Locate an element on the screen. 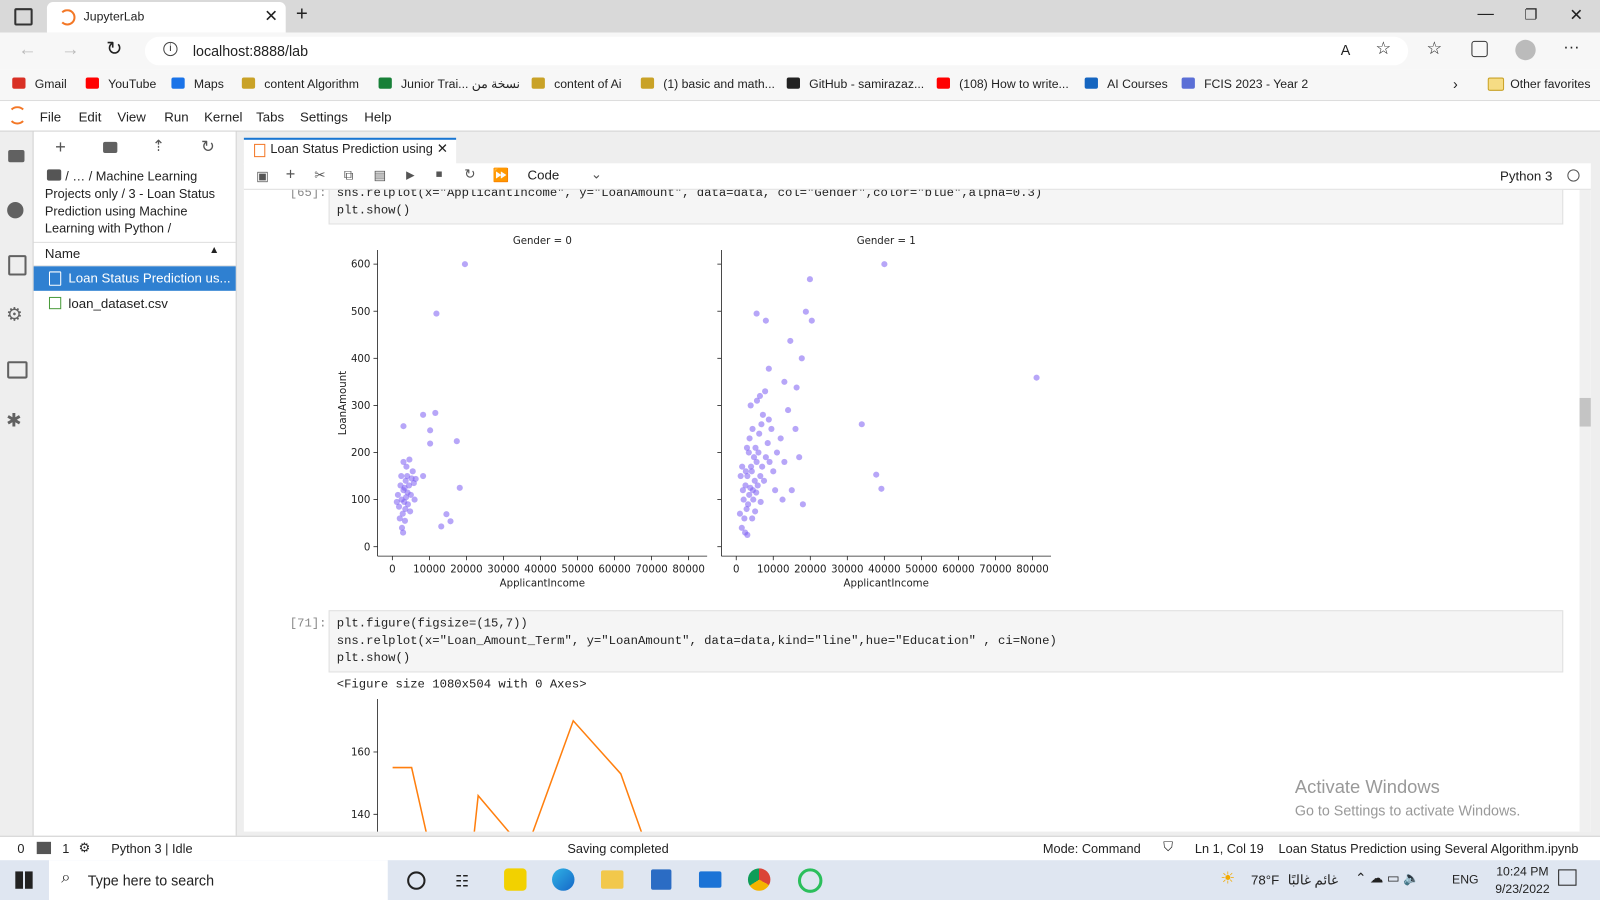 This screenshot has width=1600, height=900. bookmark: Junior Trai... نسخة من is located at coordinates (460, 83).